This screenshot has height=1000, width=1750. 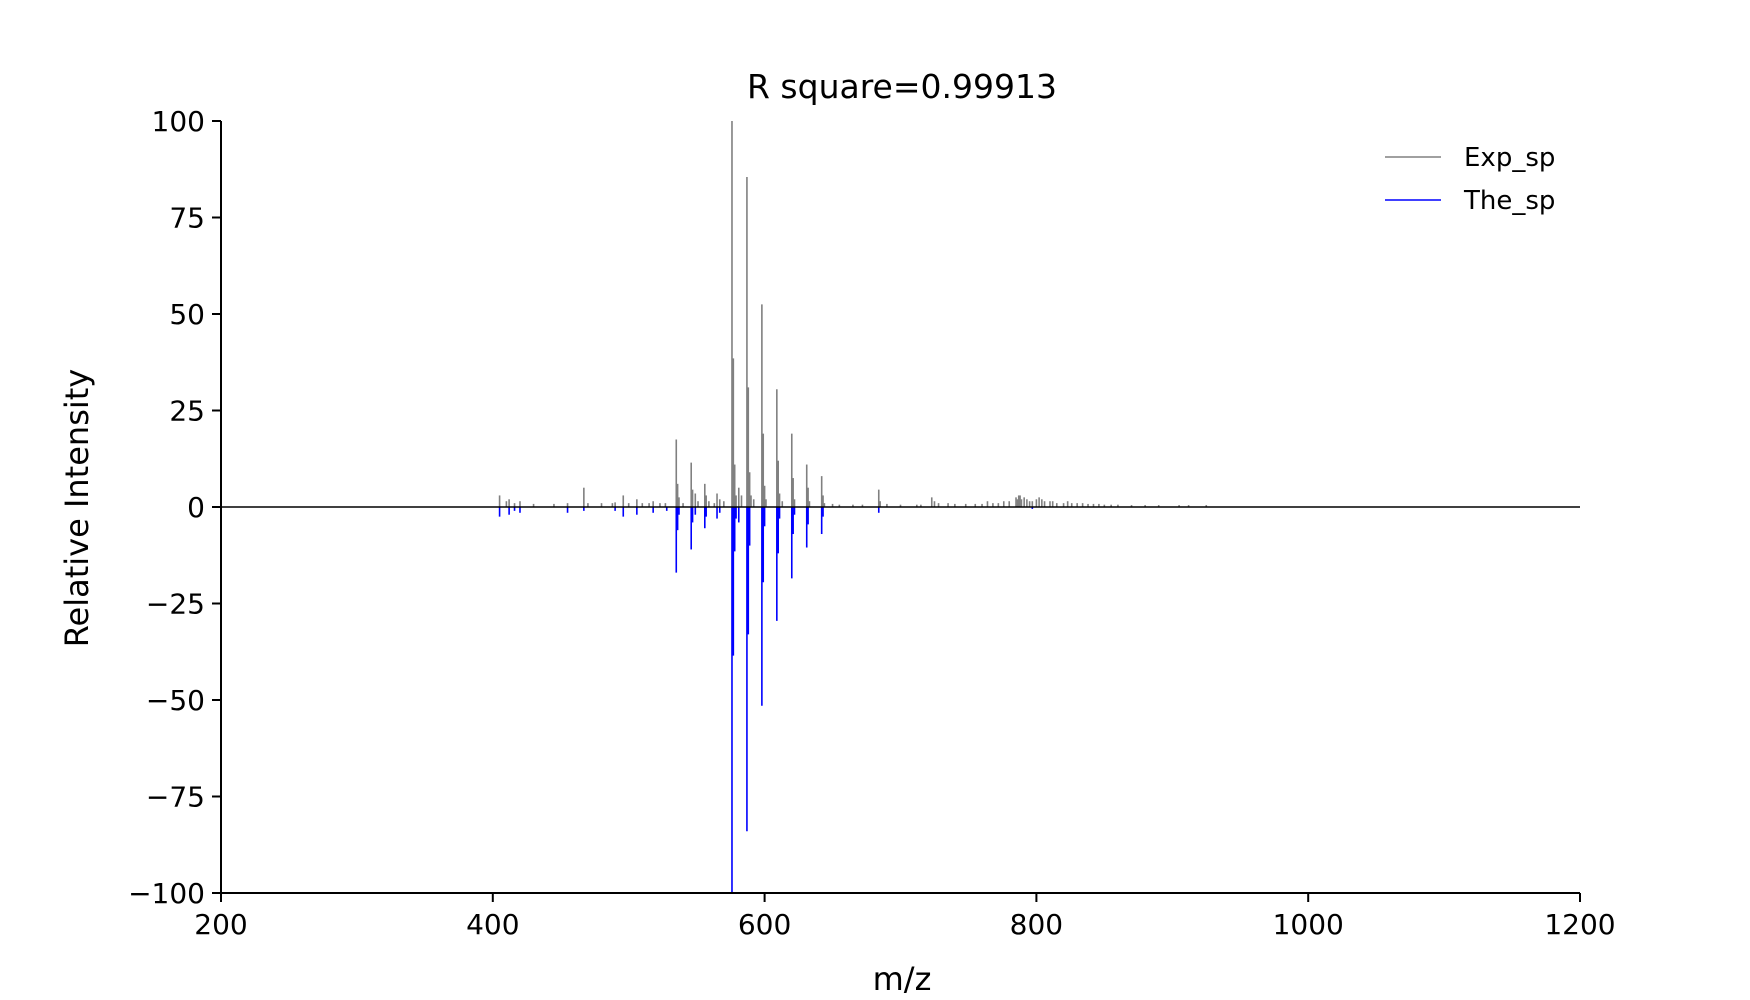 What do you see at coordinates (187, 314) in the screenshot?
I see `y-tick-label: 50` at bounding box center [187, 314].